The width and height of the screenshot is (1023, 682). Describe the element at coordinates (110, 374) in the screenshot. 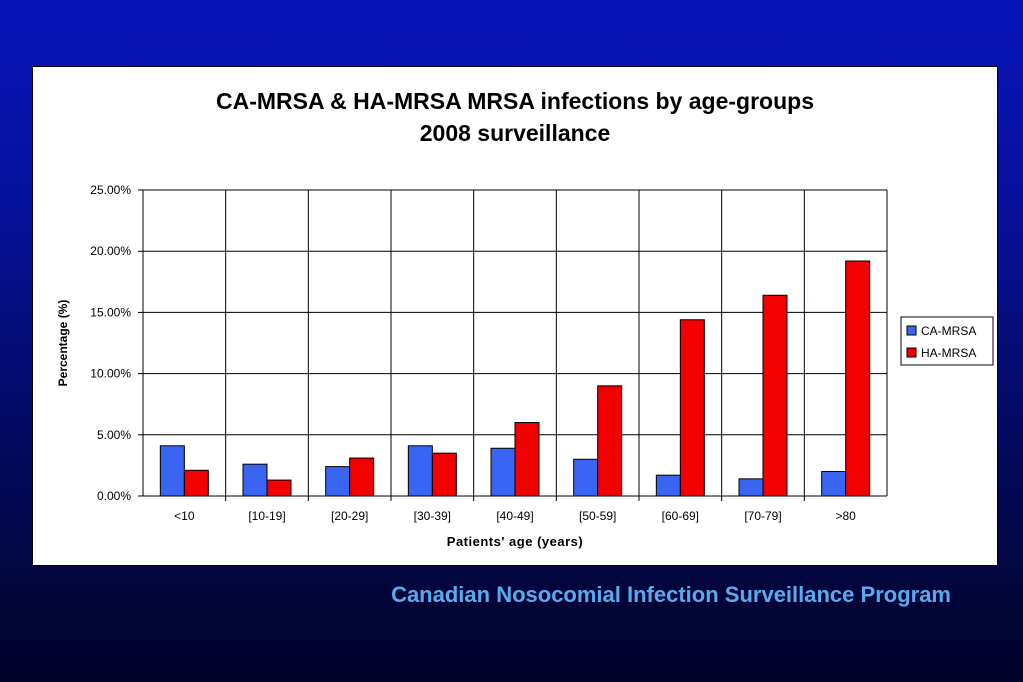

I see `y-tick-label: 10.00%` at that location.